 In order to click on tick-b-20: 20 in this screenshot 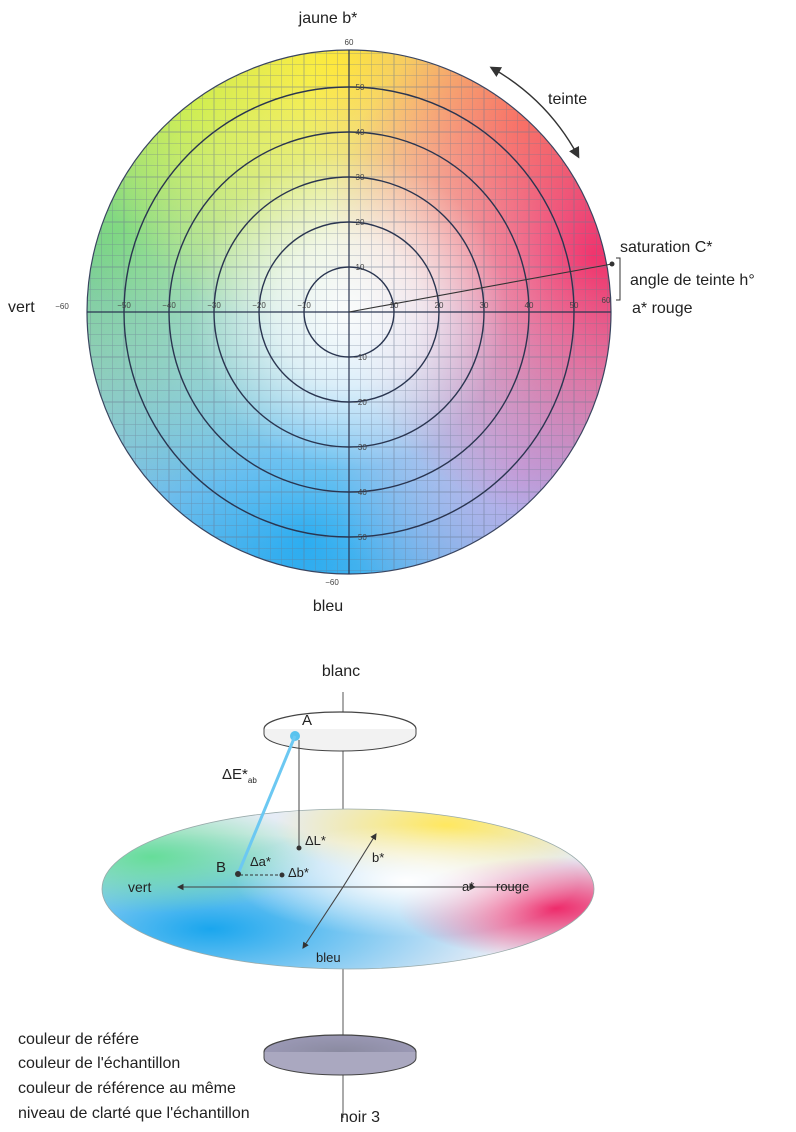, I will do `click(360, 222)`.